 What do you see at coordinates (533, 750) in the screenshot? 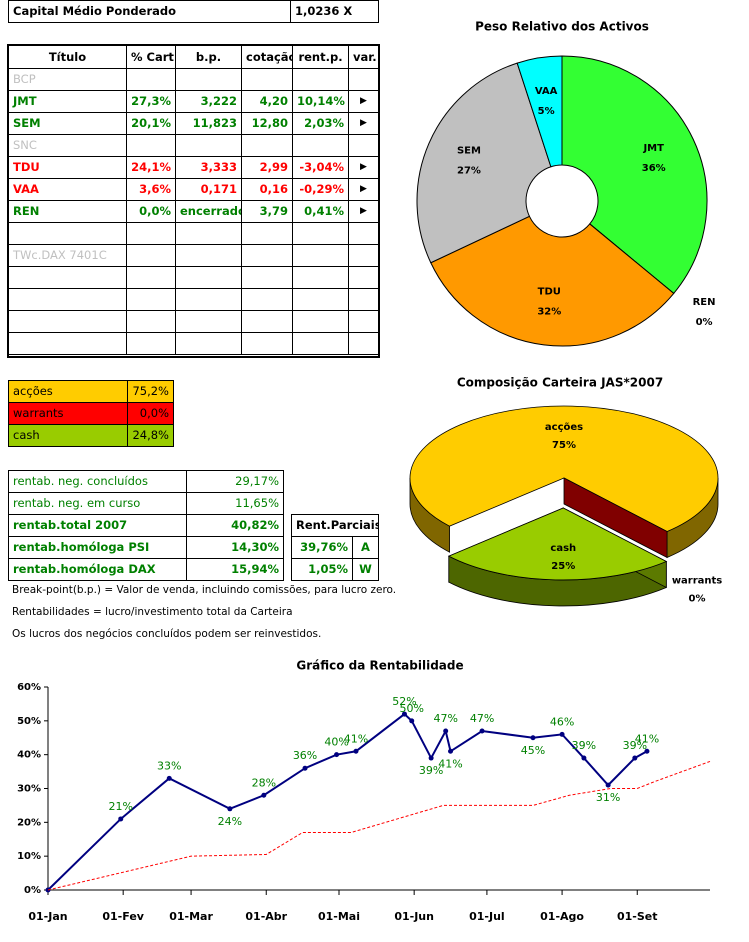
I see `data-label: 45%` at bounding box center [533, 750].